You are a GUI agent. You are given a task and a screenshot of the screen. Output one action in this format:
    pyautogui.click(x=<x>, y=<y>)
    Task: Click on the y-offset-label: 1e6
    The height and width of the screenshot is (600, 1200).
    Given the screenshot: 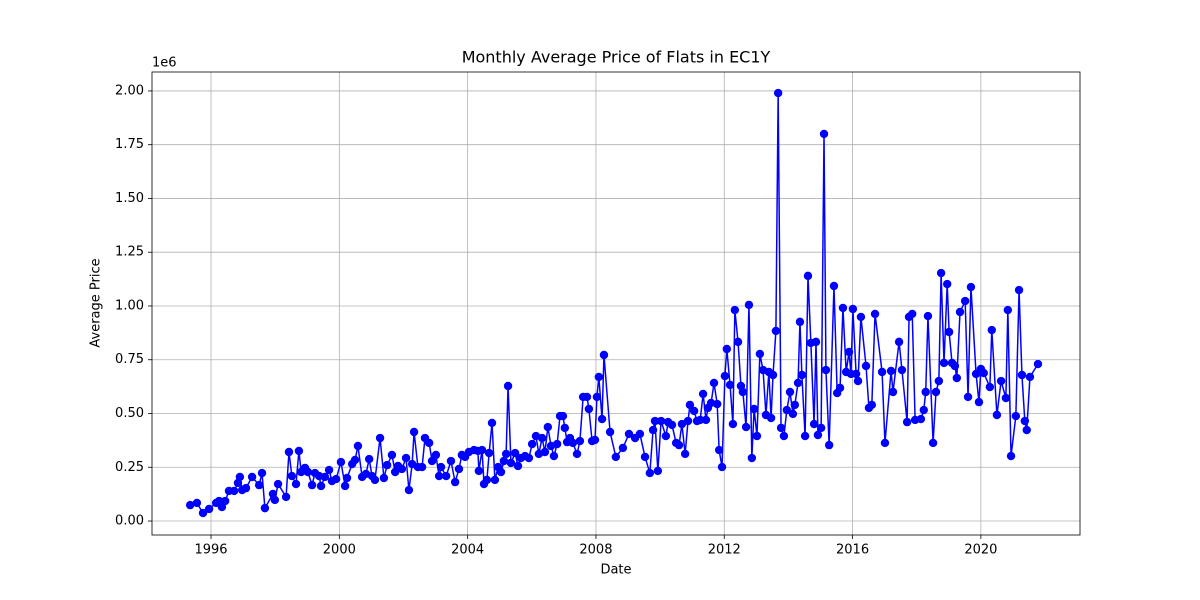 What is the action you would take?
    pyautogui.click(x=164, y=63)
    